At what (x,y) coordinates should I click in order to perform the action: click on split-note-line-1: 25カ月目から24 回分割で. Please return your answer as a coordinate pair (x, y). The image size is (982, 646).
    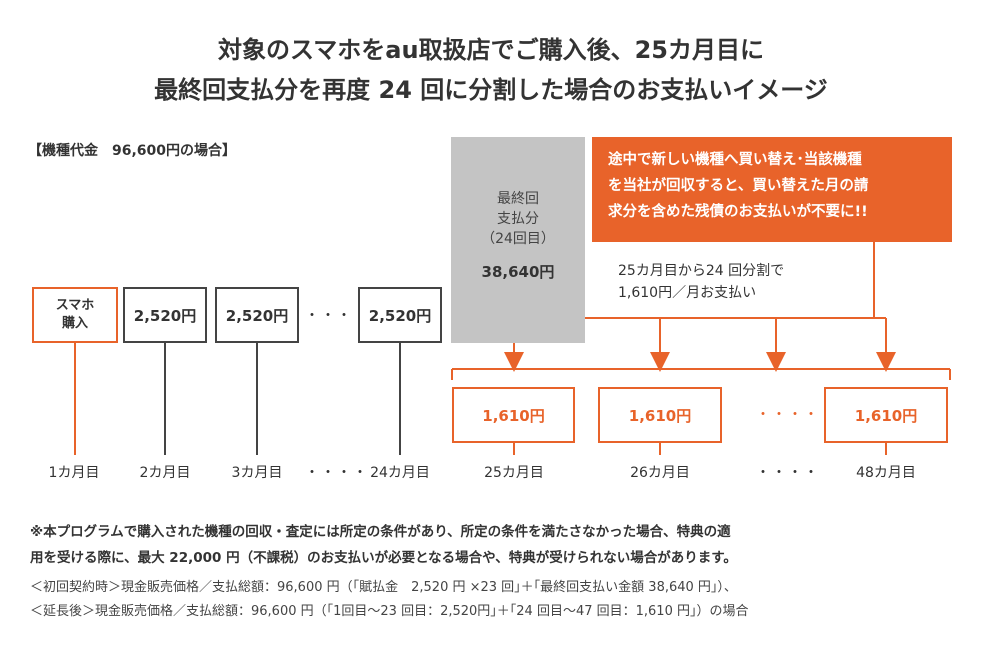
    Looking at the image, I should click on (701, 271).